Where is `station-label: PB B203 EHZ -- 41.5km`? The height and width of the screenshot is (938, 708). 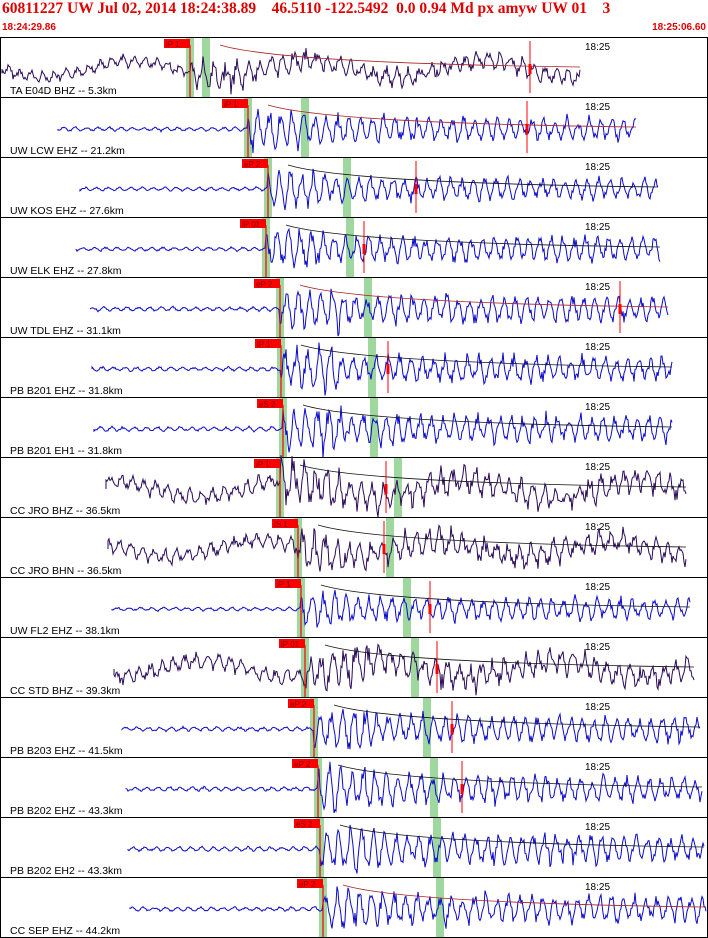
station-label: PB B203 EHZ -- 41.5km is located at coordinates (66, 751).